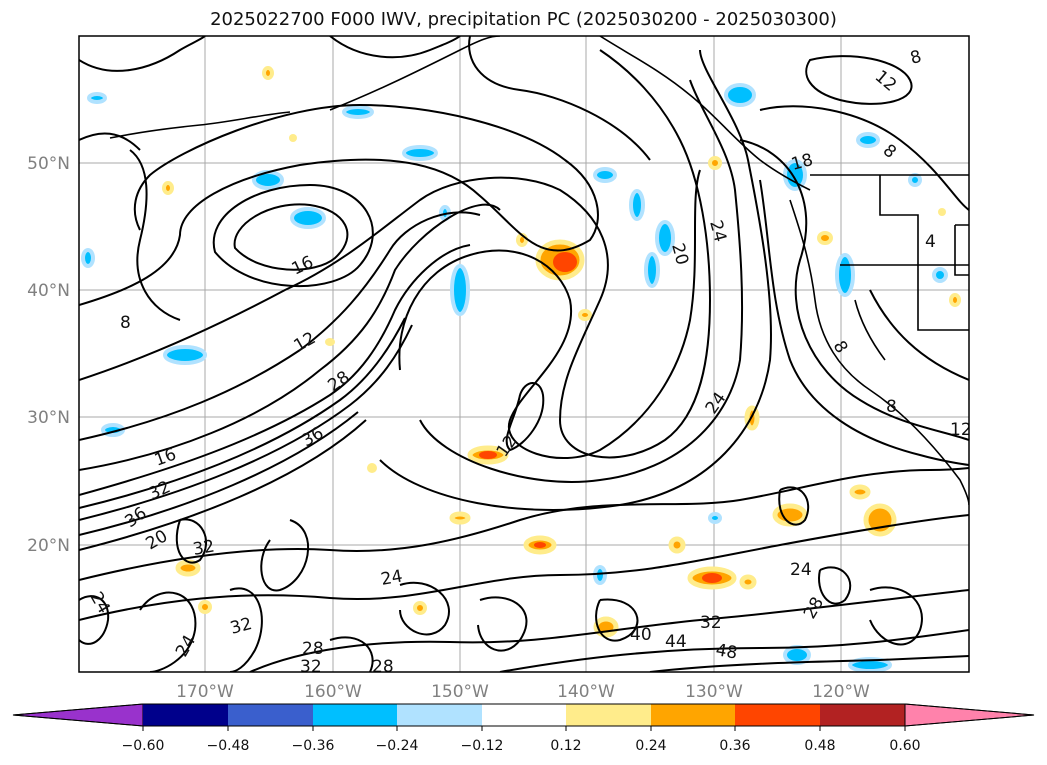  I want to click on lon-label: 140°W, so click(586, 692).